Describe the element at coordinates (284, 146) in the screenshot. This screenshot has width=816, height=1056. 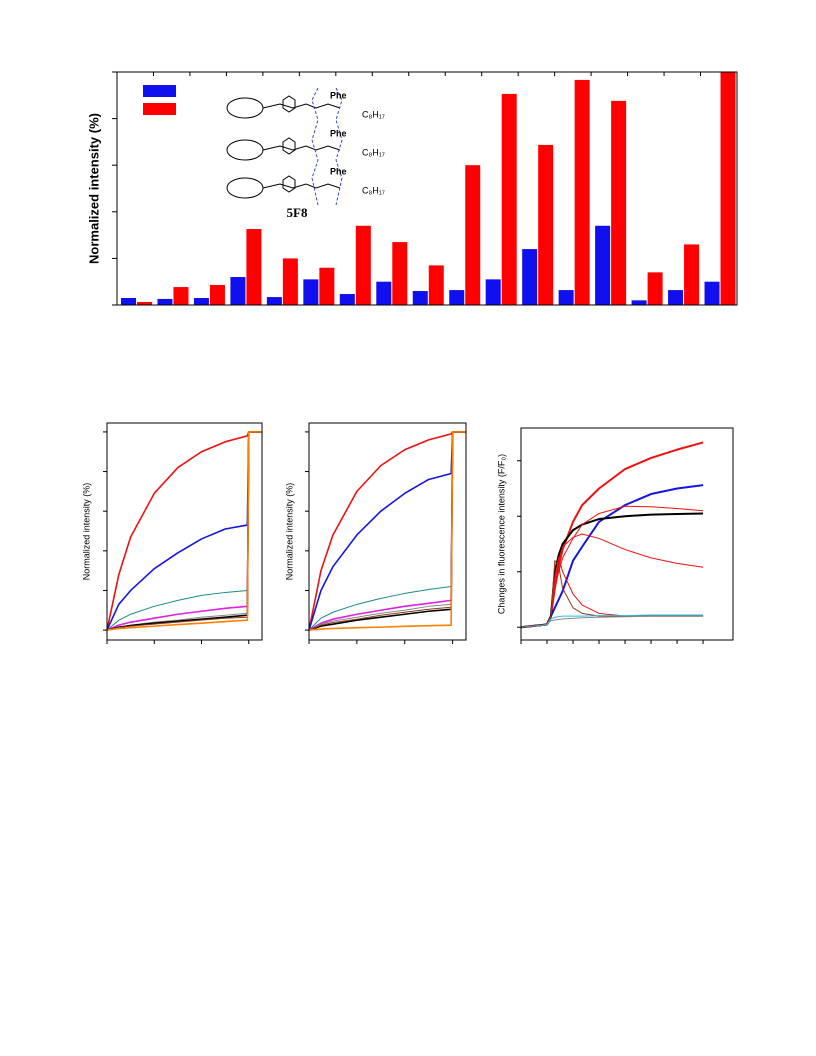
I see `molecule-structure` at that location.